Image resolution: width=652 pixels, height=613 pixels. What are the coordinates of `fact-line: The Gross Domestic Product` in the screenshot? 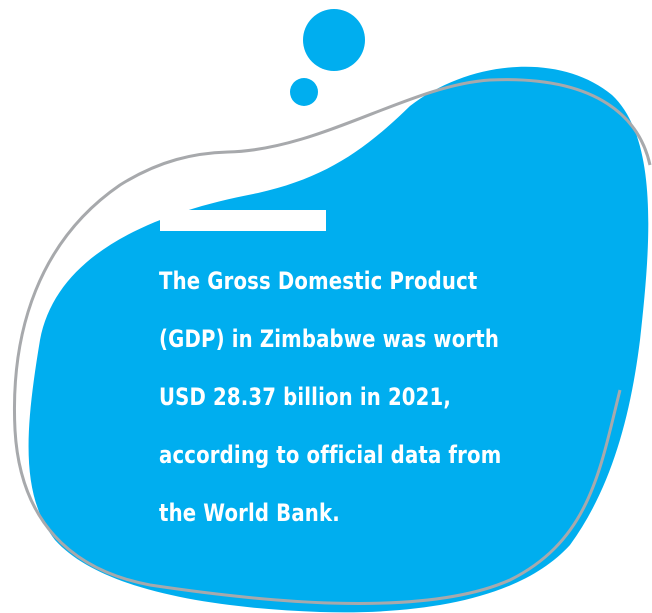 It's located at (318, 281).